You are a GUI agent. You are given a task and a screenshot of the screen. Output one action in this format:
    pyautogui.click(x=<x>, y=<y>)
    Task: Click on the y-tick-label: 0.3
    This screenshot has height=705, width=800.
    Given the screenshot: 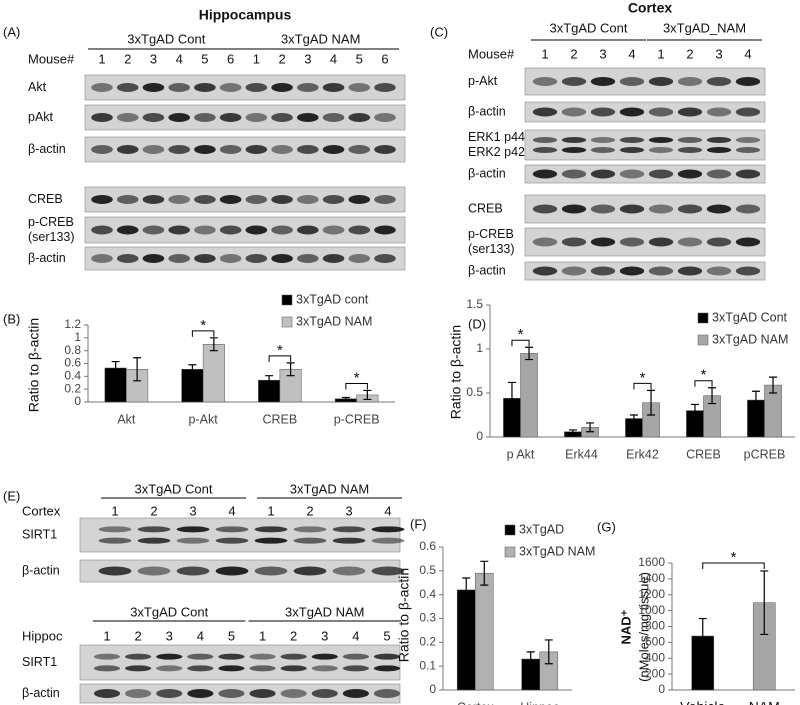 What is the action you would take?
    pyautogui.click(x=427, y=618)
    